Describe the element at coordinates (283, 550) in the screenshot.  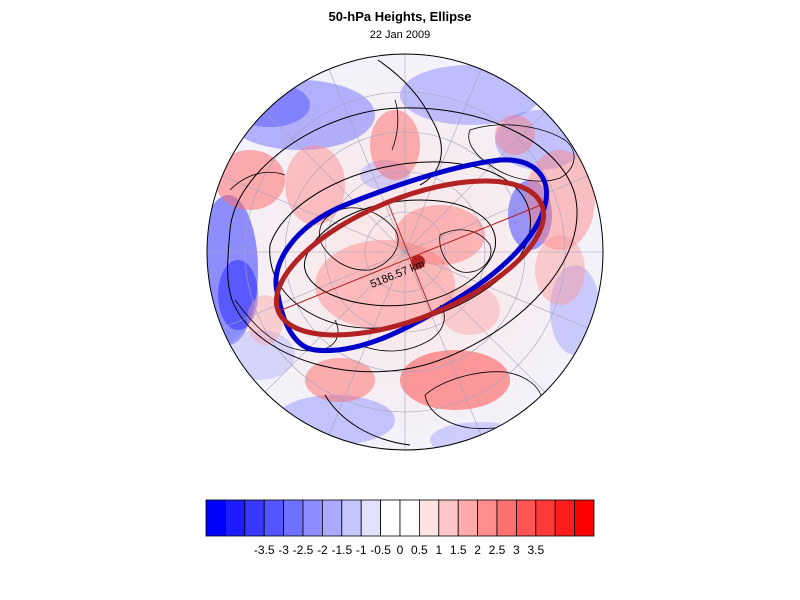
I see `colorbar-tick-label: -3` at that location.